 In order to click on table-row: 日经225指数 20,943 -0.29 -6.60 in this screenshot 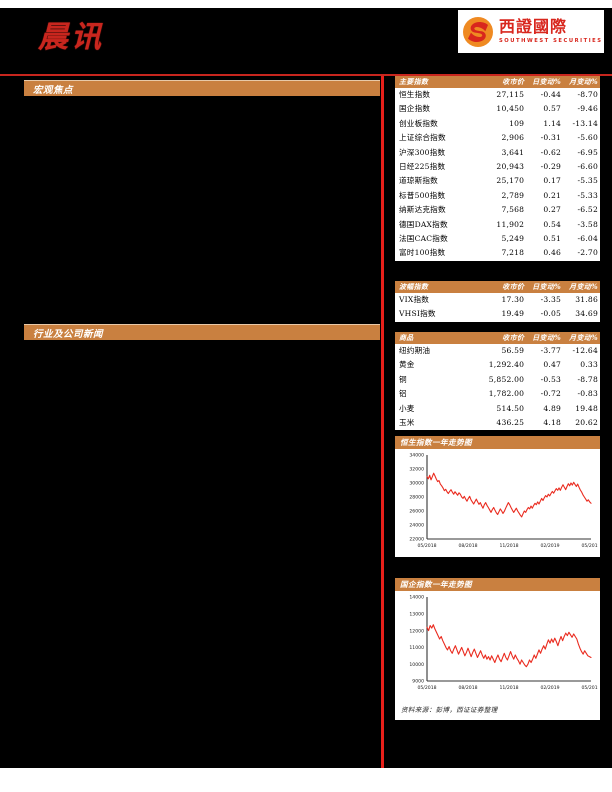, I will do `click(497, 167)`.